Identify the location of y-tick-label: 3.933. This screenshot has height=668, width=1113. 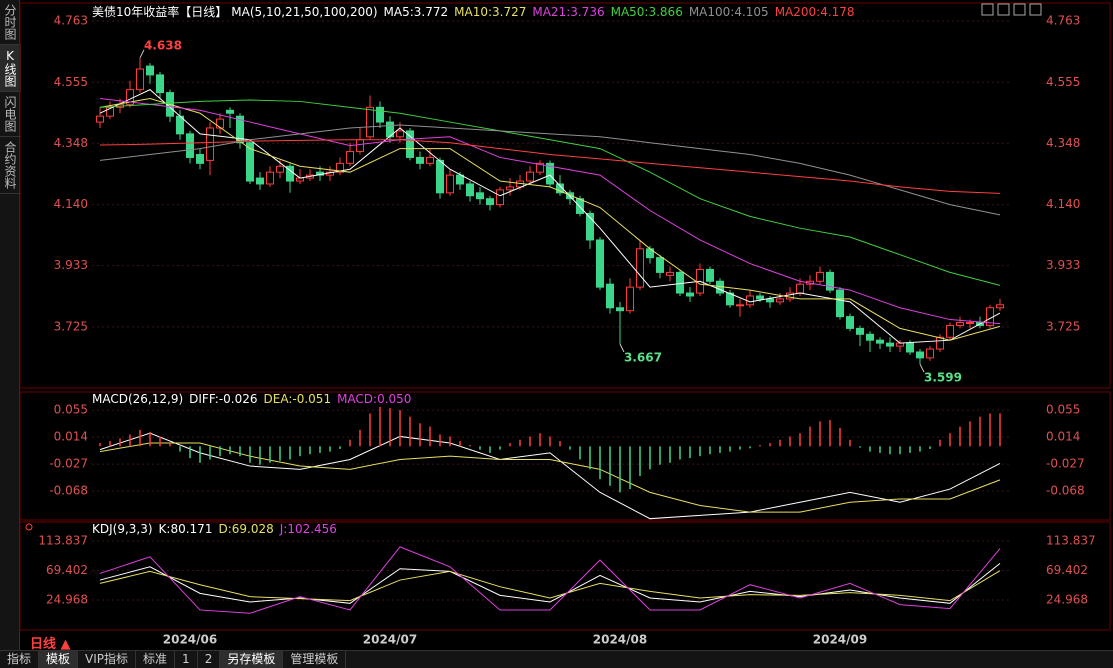
(71, 265).